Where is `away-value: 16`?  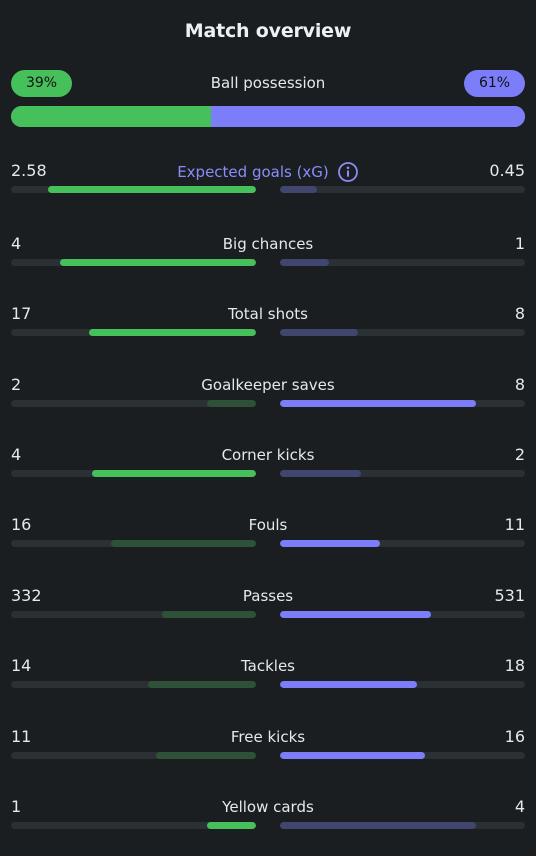
away-value: 16 is located at coordinates (514, 736).